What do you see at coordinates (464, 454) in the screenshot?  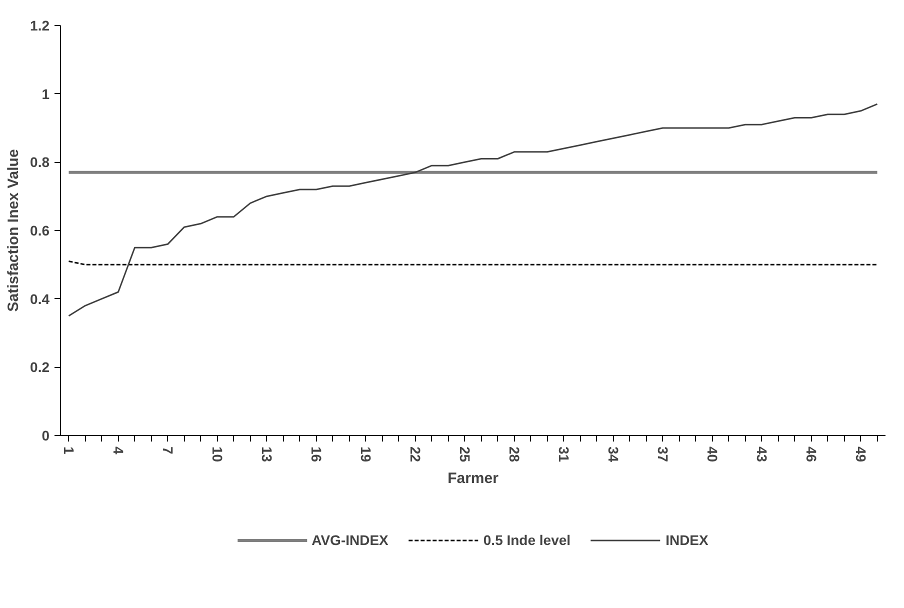 I see `x-tick-label: 25` at bounding box center [464, 454].